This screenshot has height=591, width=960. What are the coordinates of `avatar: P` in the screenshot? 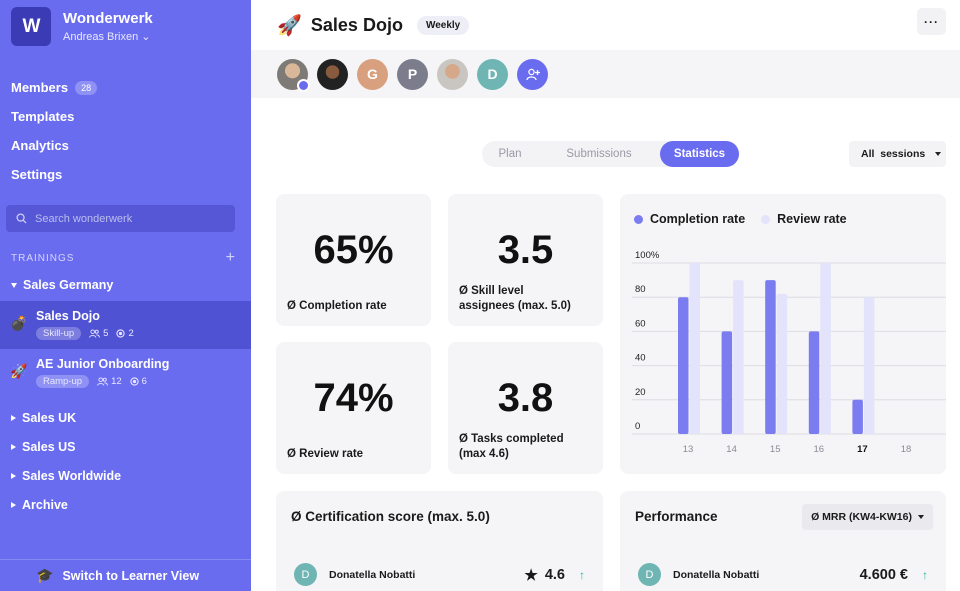 It's located at (412, 74).